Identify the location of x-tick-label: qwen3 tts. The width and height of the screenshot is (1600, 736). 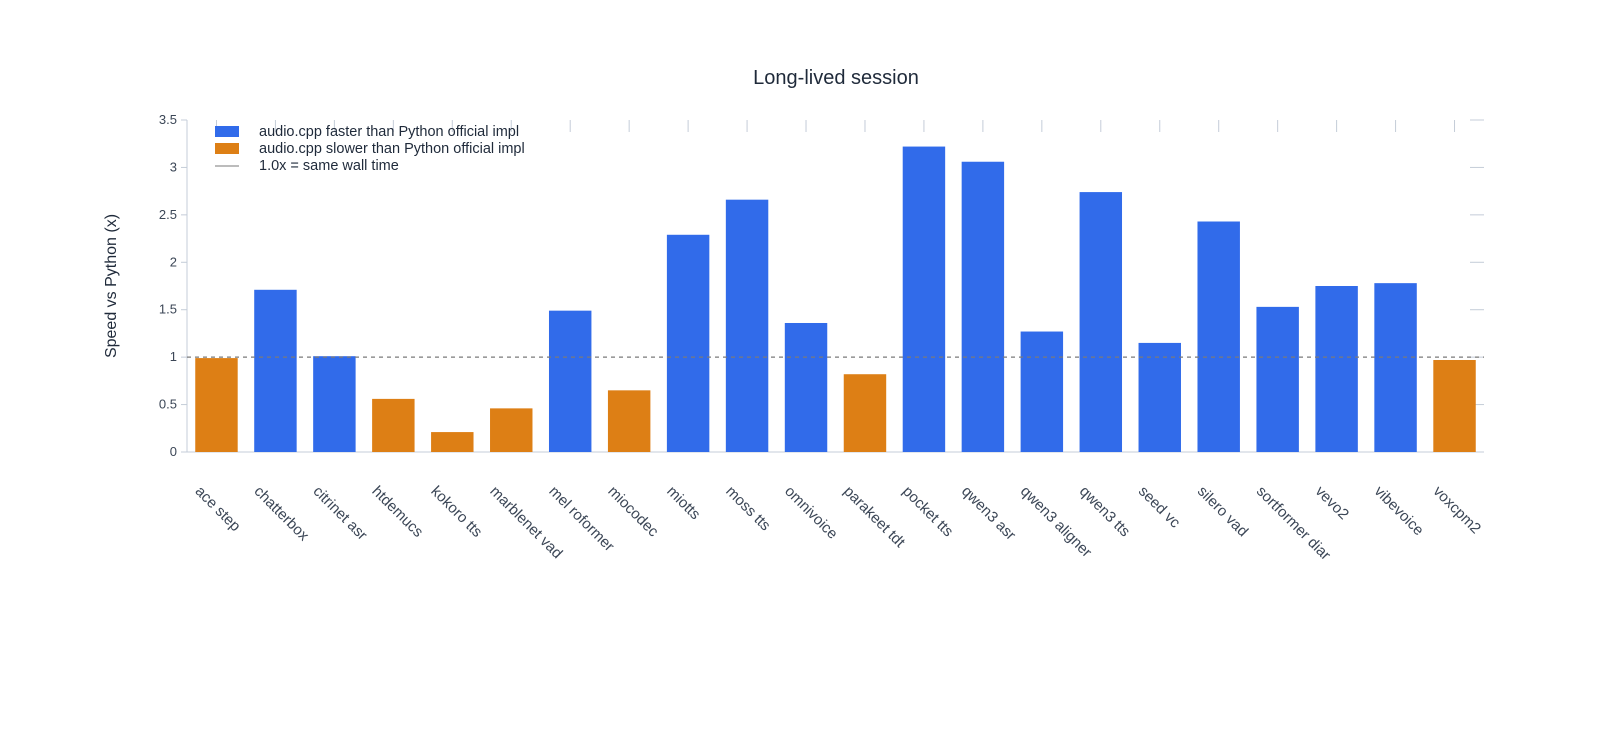
(1104, 511).